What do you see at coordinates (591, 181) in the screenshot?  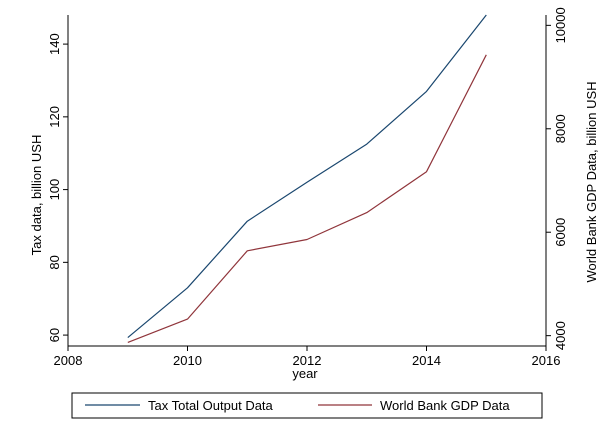 I see `y-axis-right-title: World Bank GDP Data, billion USH` at bounding box center [591, 181].